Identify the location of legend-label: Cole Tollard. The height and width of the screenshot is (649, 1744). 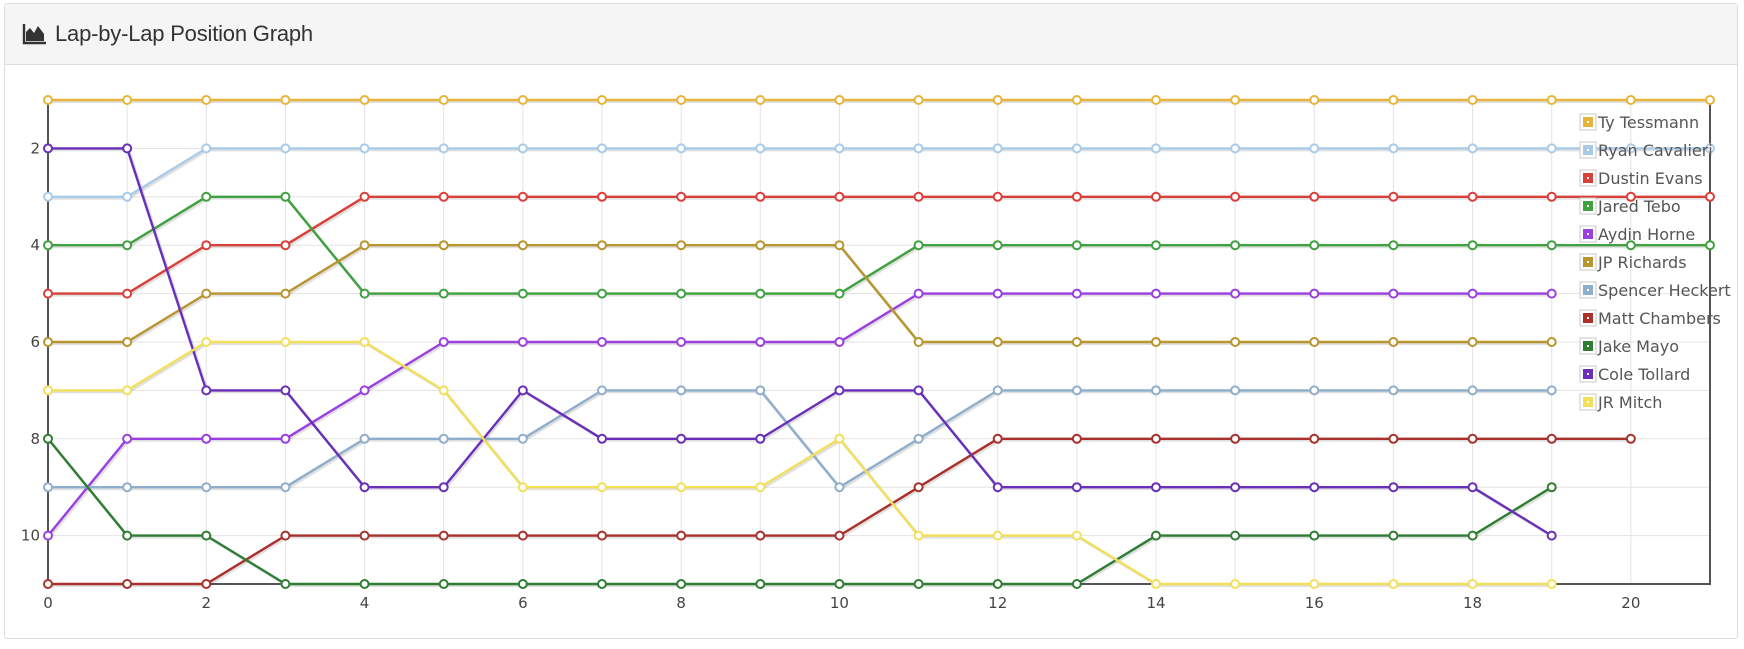
(1644, 374).